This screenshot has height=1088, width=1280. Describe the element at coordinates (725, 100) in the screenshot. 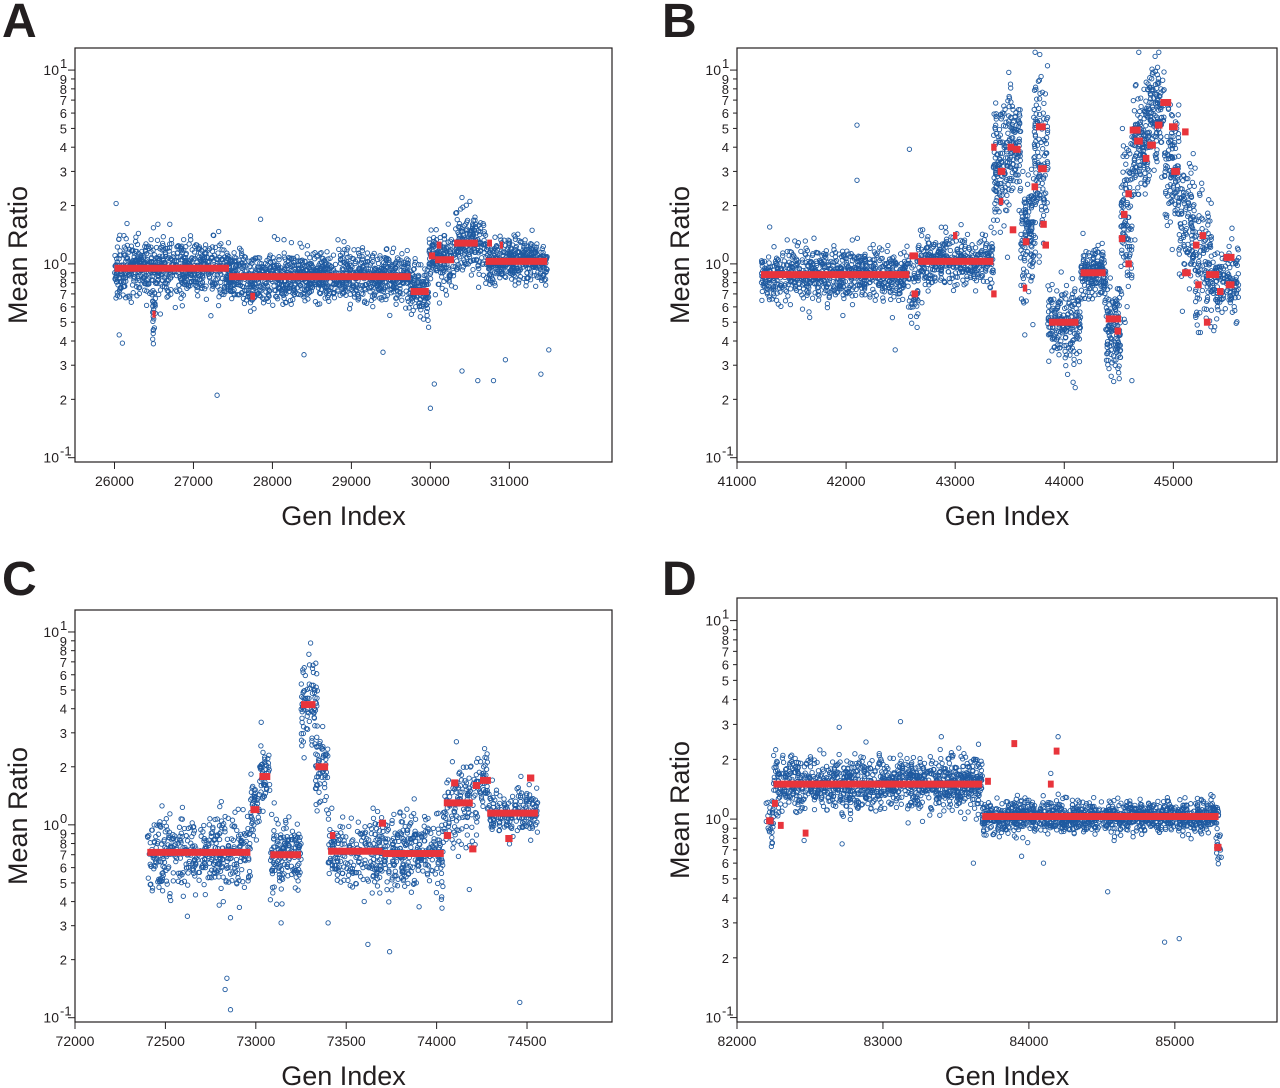

I see `y-tick-label: 7` at that location.